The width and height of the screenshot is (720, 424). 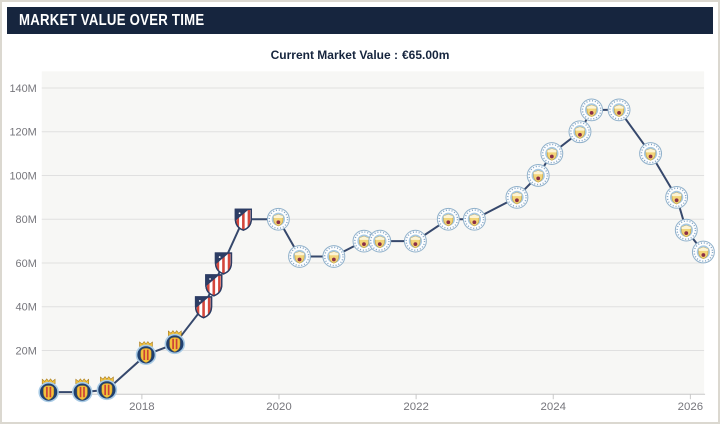 What do you see at coordinates (26, 308) in the screenshot?
I see `y-axis-label: 40M` at bounding box center [26, 308].